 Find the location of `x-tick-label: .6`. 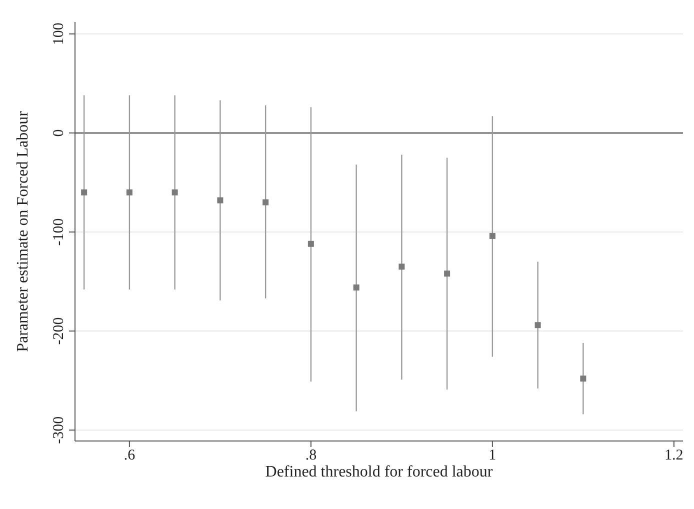

x-tick-label: .6 is located at coordinates (130, 456).